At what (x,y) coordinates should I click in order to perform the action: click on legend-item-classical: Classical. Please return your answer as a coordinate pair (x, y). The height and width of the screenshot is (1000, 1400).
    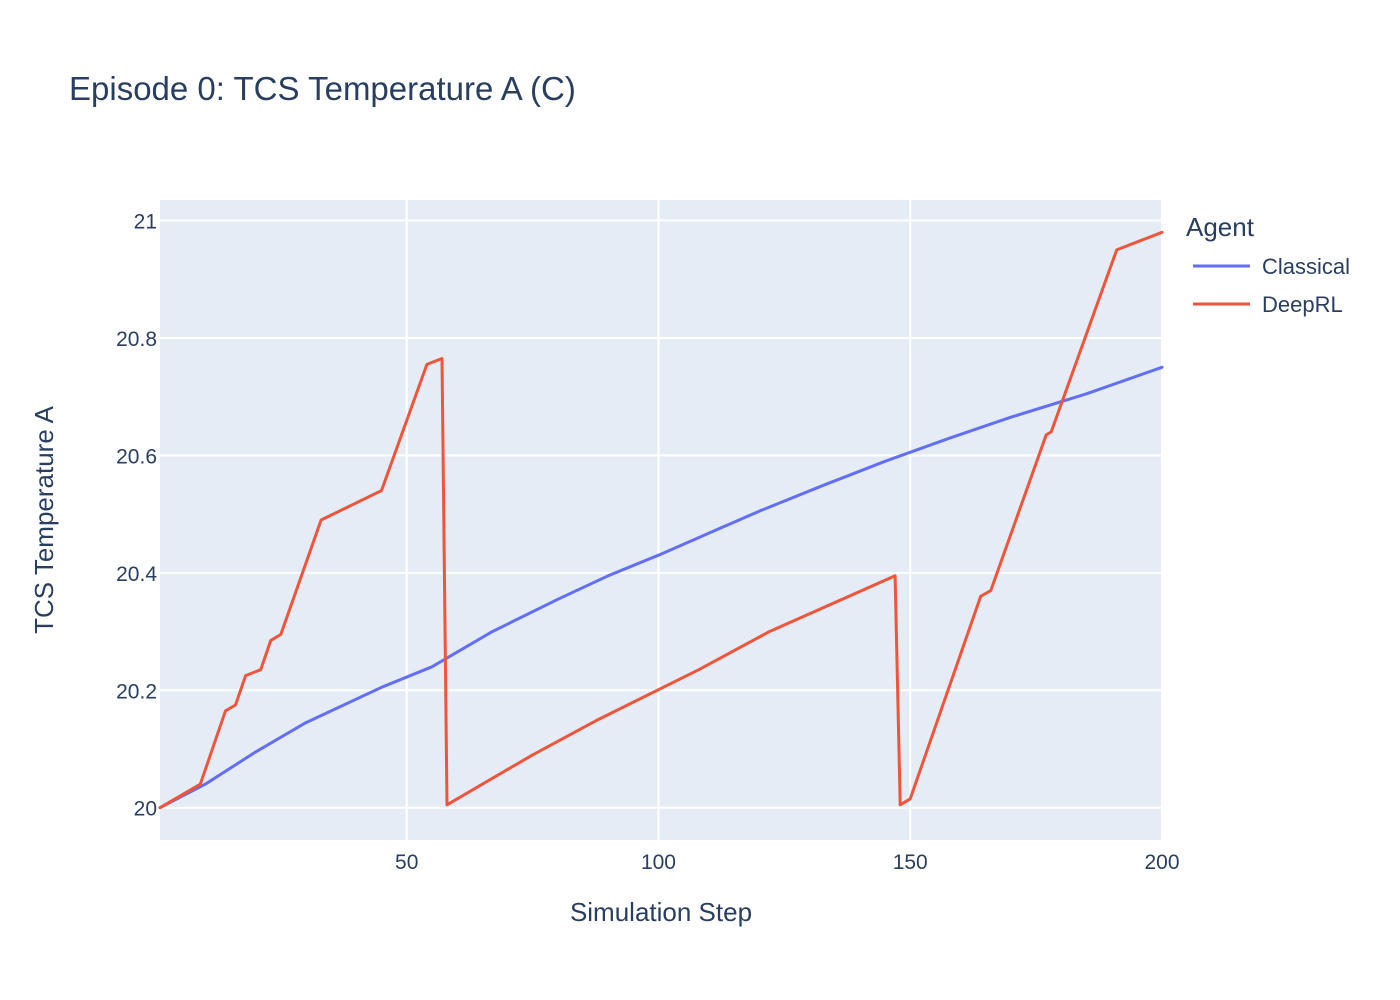
    Looking at the image, I should click on (1271, 266).